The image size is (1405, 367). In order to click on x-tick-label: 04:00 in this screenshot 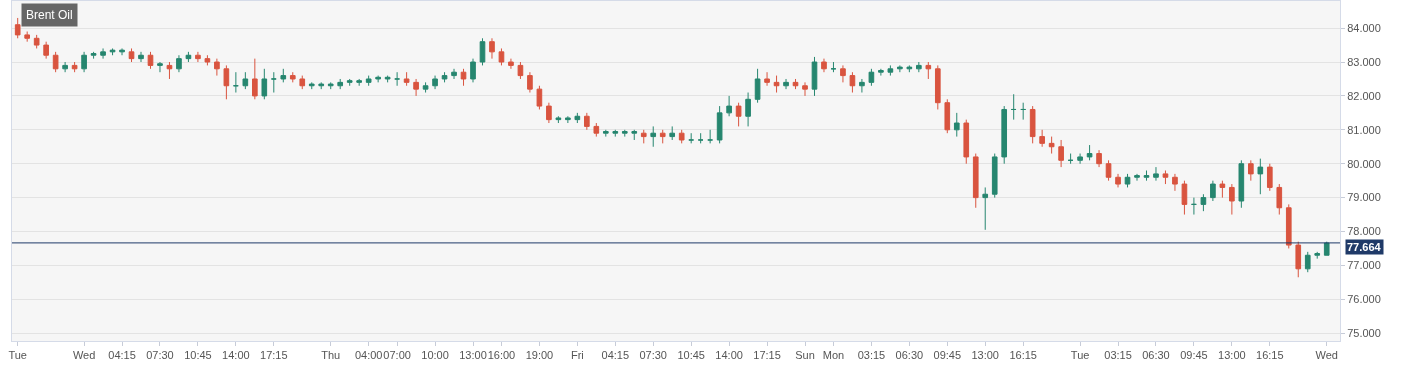, I will do `click(368, 355)`.